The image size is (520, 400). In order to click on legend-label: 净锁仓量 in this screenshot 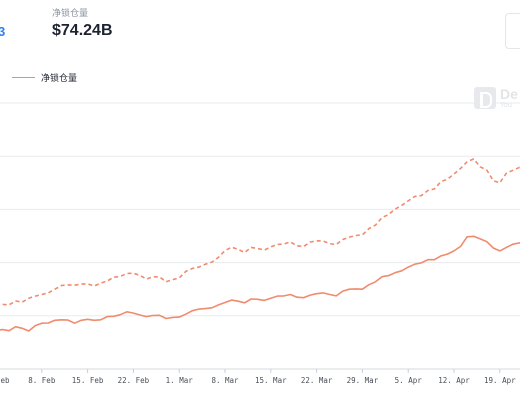, I will do `click(59, 79)`.